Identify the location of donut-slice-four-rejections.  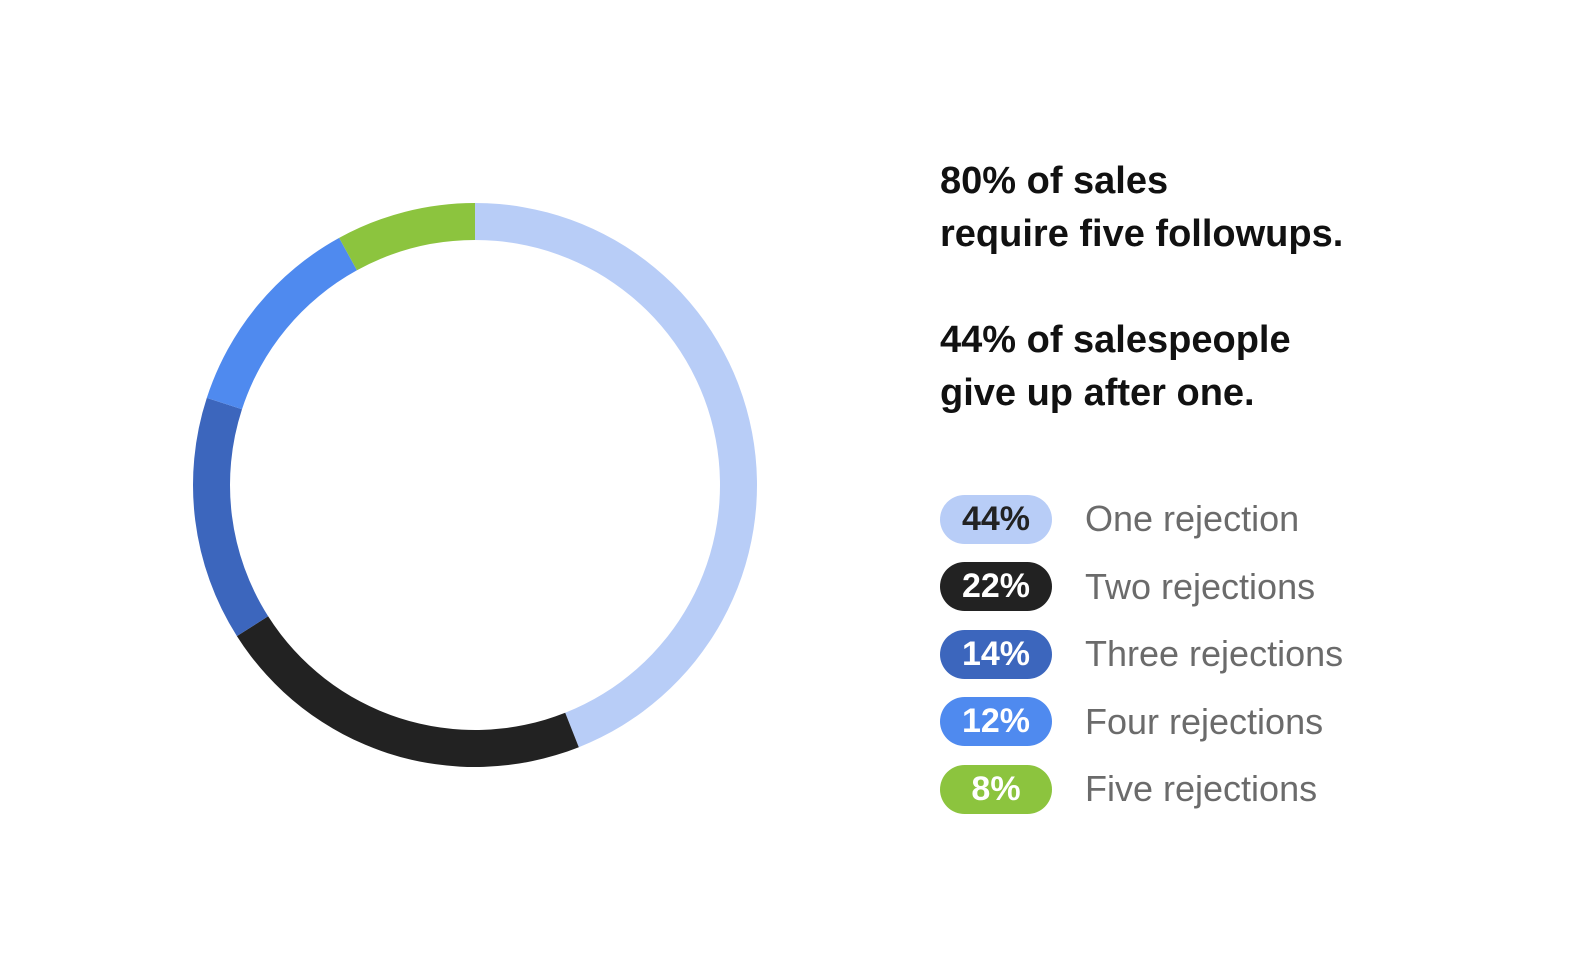
(281, 323).